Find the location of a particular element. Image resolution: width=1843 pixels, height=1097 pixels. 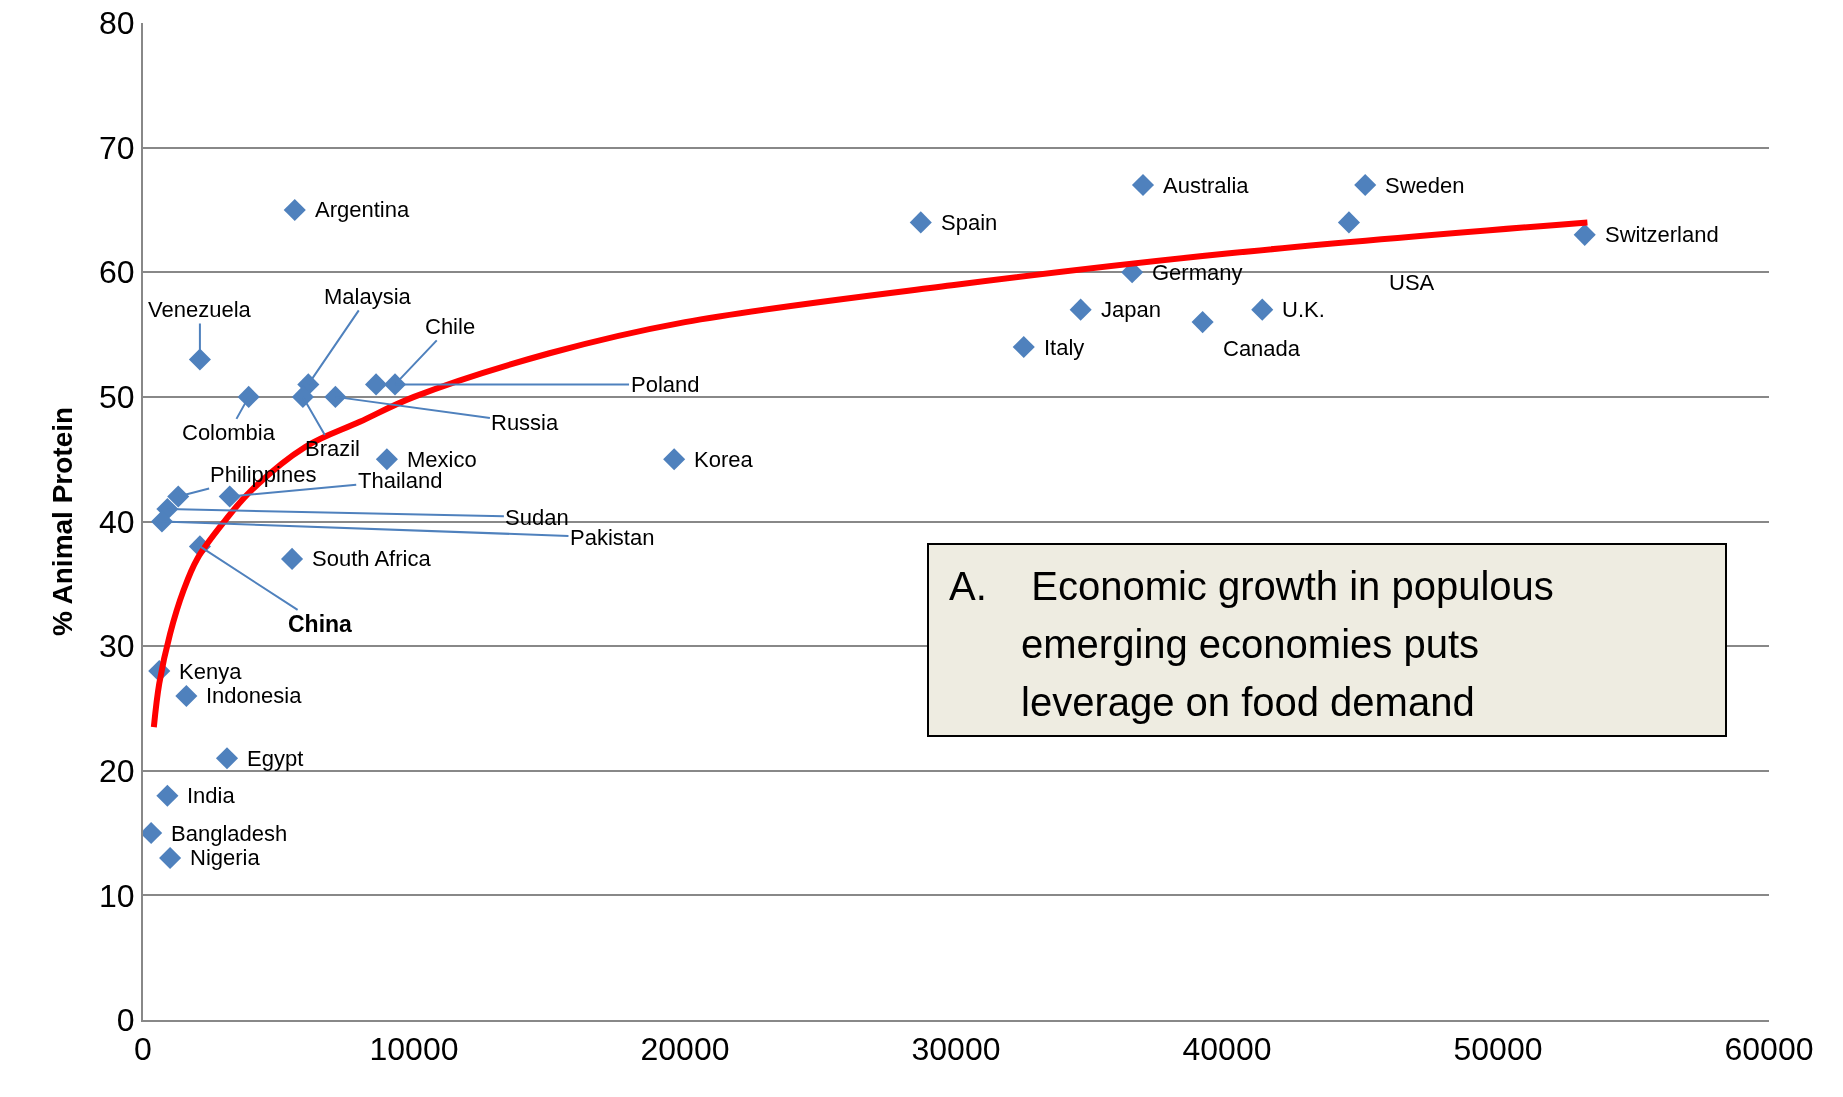

x-tick-label: 10000 is located at coordinates (414, 1049).